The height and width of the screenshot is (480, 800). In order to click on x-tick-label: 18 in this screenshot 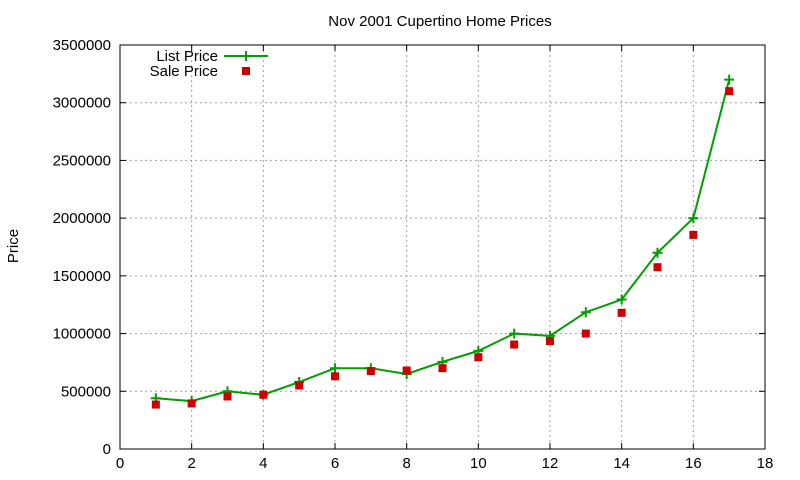, I will do `click(765, 463)`.